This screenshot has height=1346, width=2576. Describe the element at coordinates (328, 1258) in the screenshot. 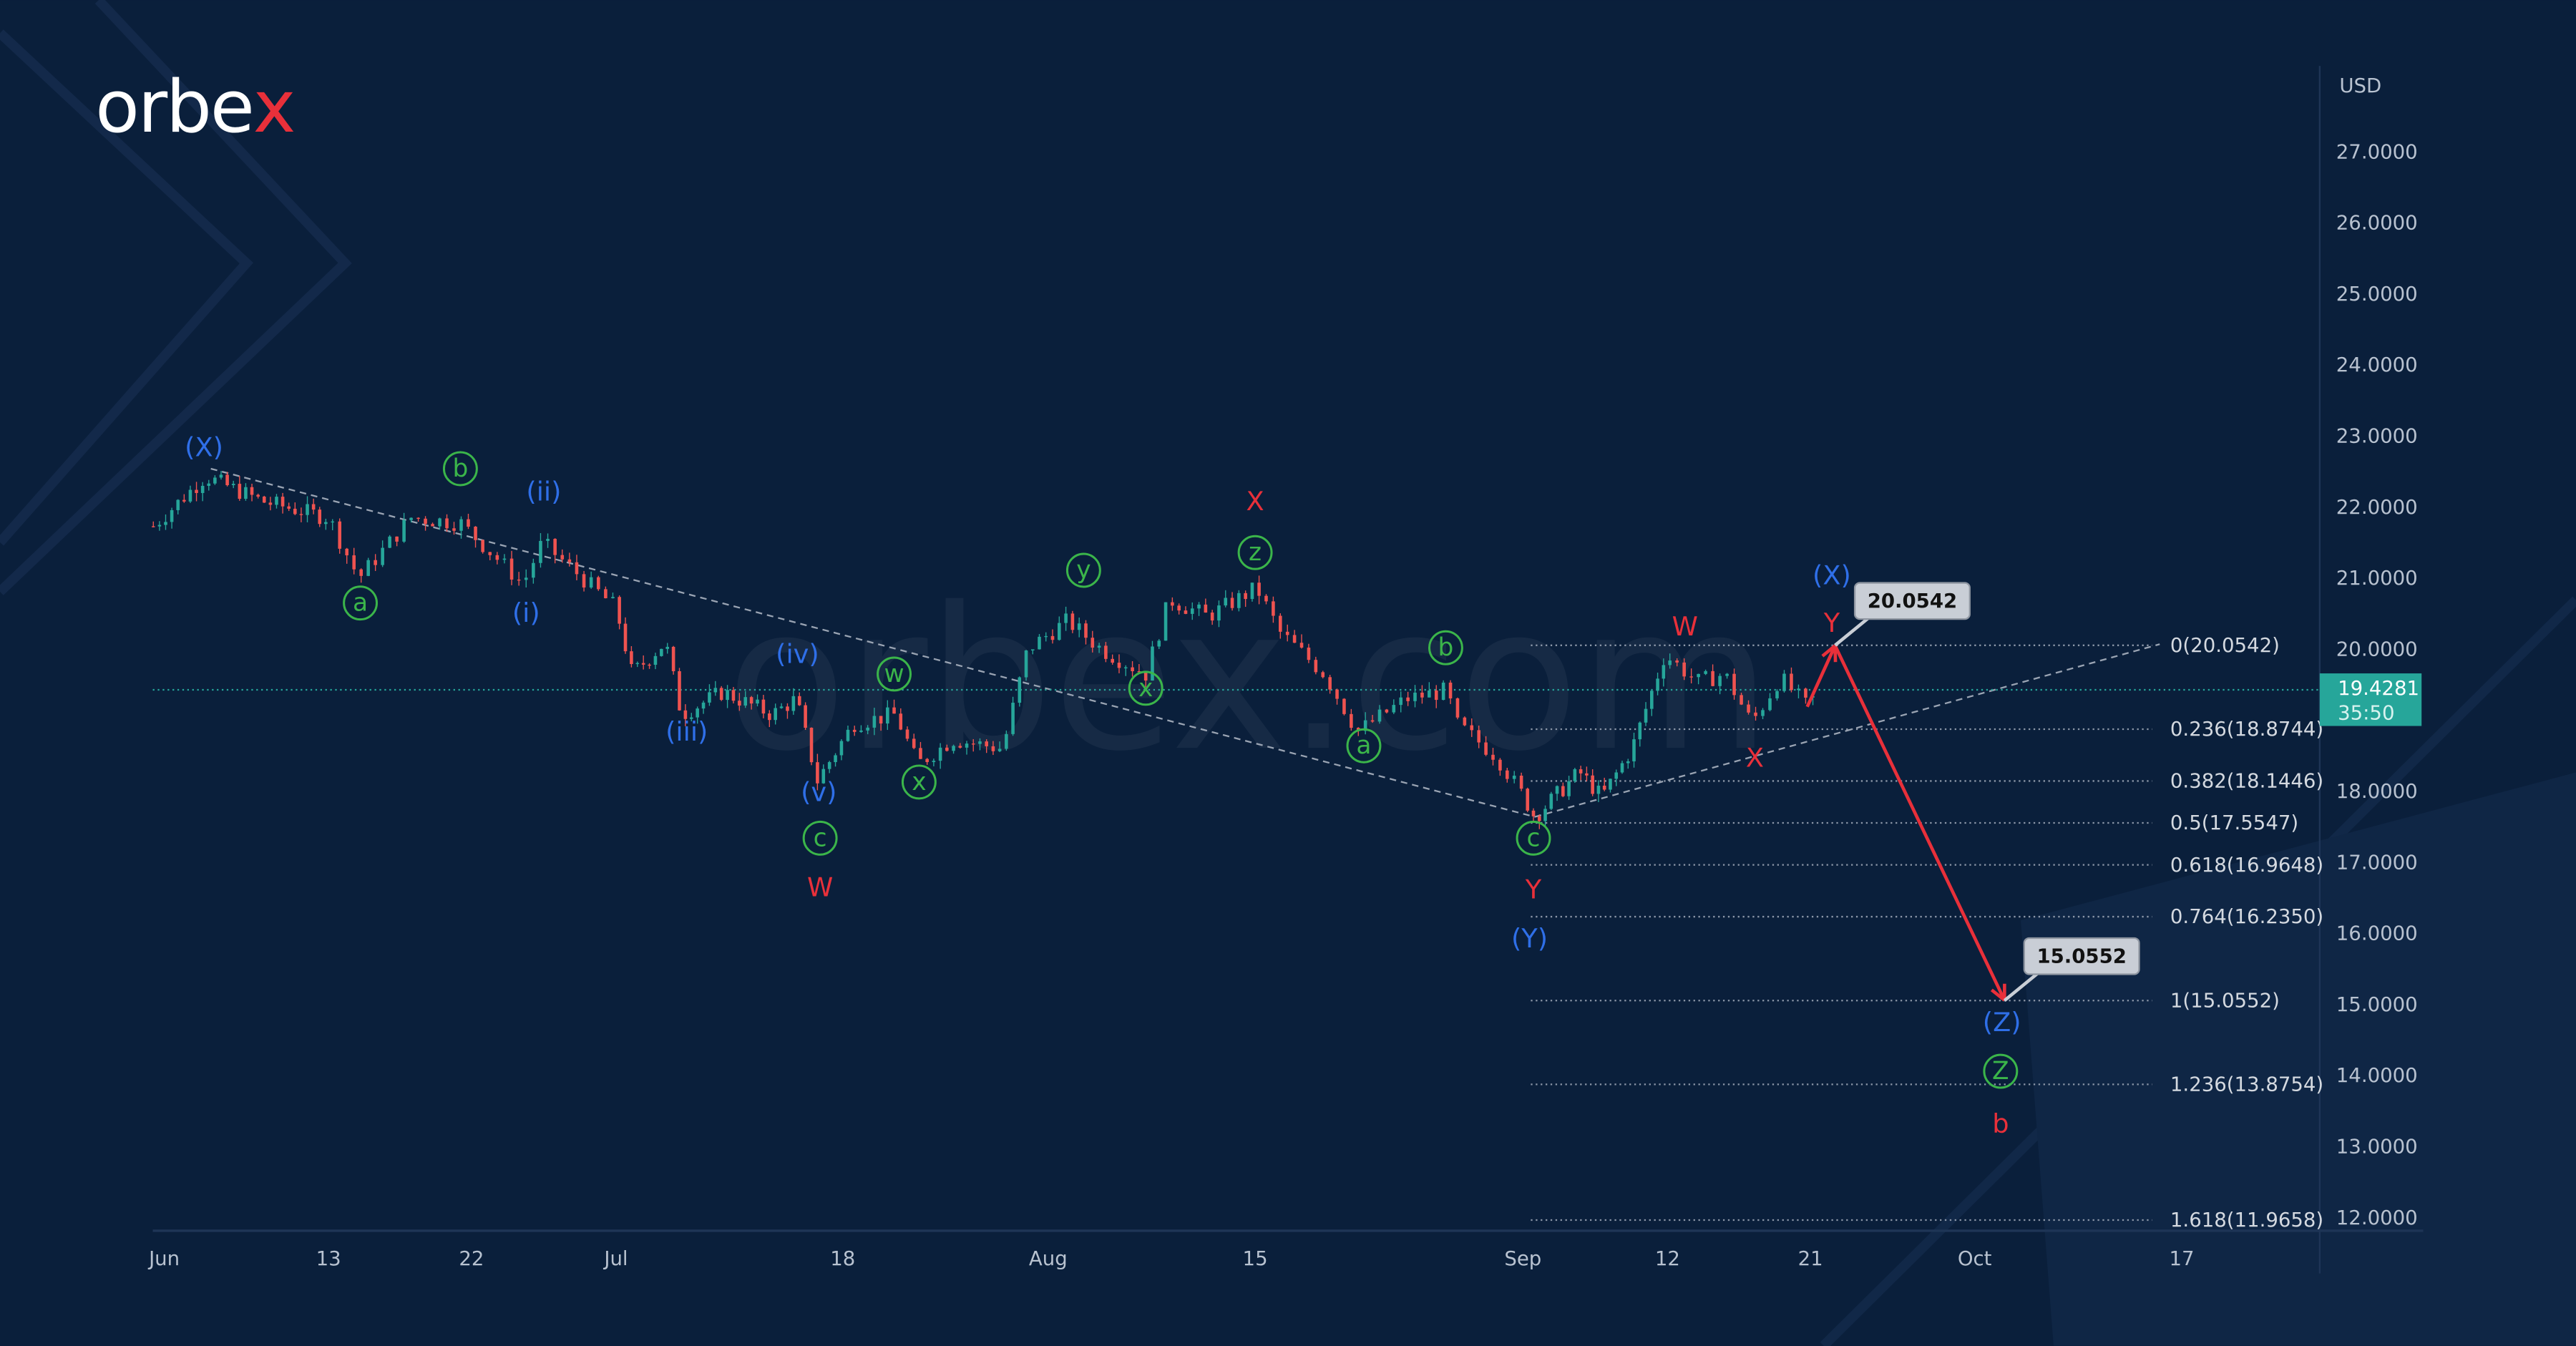

I see `time-tick-label: 13` at that location.